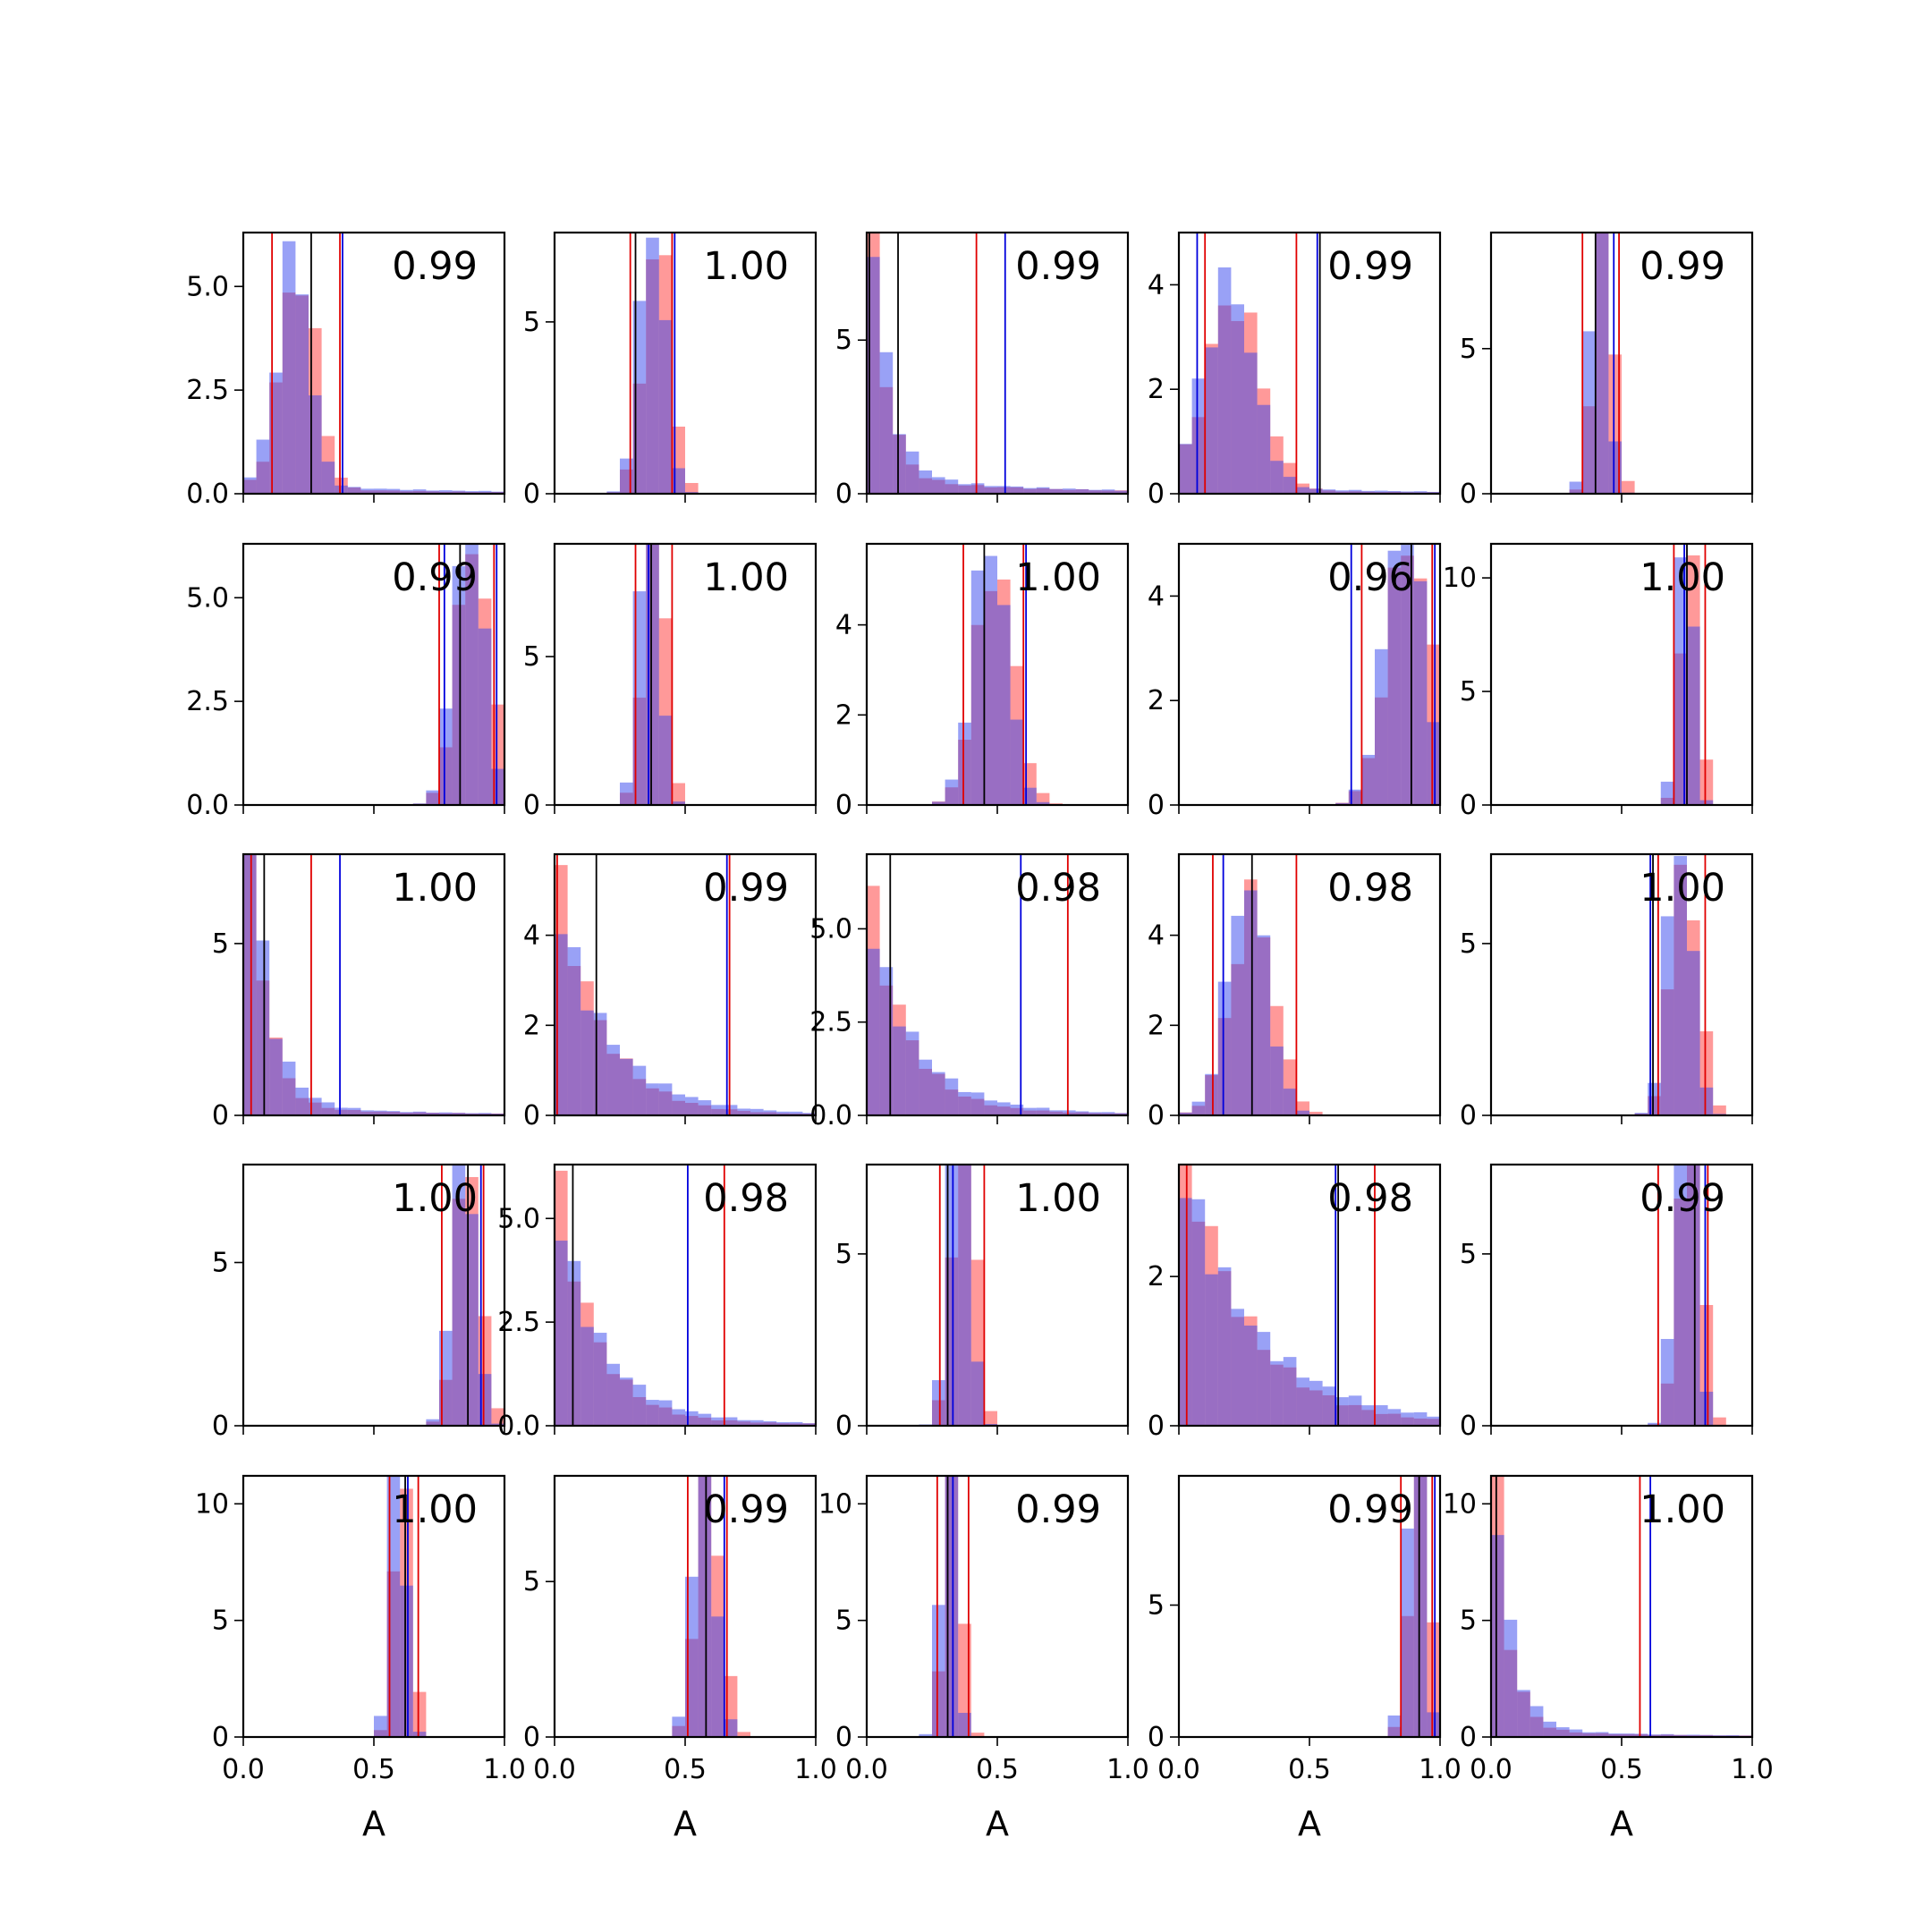 The width and height of the screenshot is (1932, 1932). Describe the element at coordinates (1295, 1302) in the screenshot. I see `histogram-panel: 020.98` at that location.